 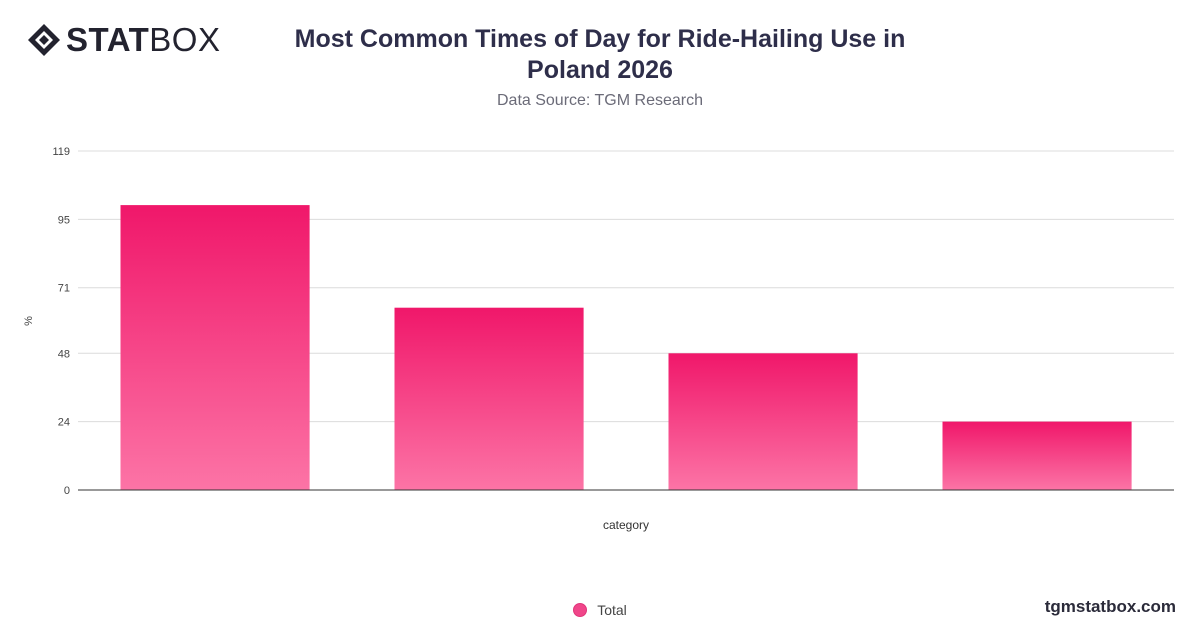 What do you see at coordinates (612, 610) in the screenshot?
I see `legend-label-total: Total` at bounding box center [612, 610].